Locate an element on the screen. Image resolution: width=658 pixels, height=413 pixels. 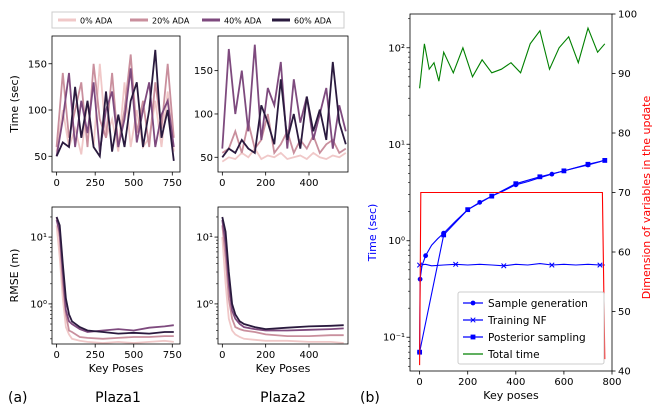
legend-label-0: Sample generation is located at coordinates (538, 304).